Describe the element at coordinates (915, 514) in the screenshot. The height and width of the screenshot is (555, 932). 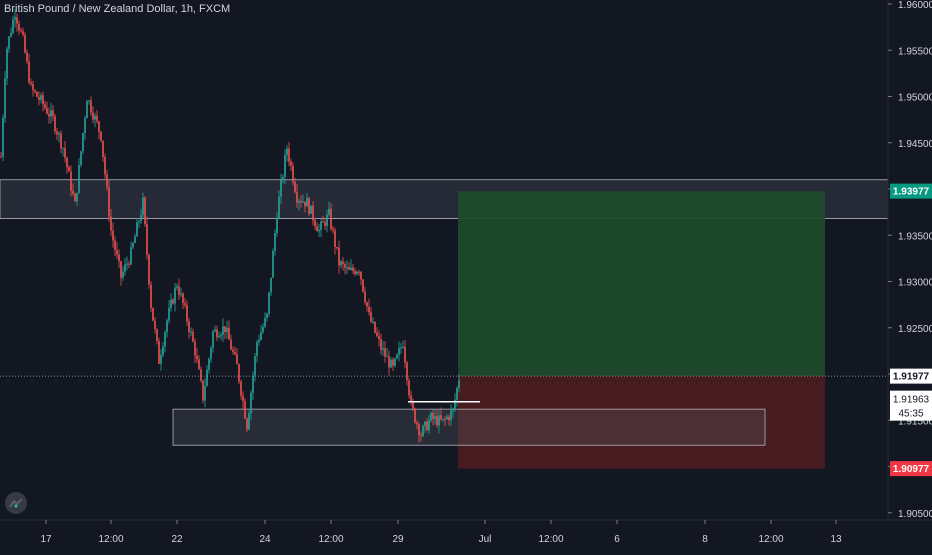
I see `price-tick-label: 1.90500` at that location.